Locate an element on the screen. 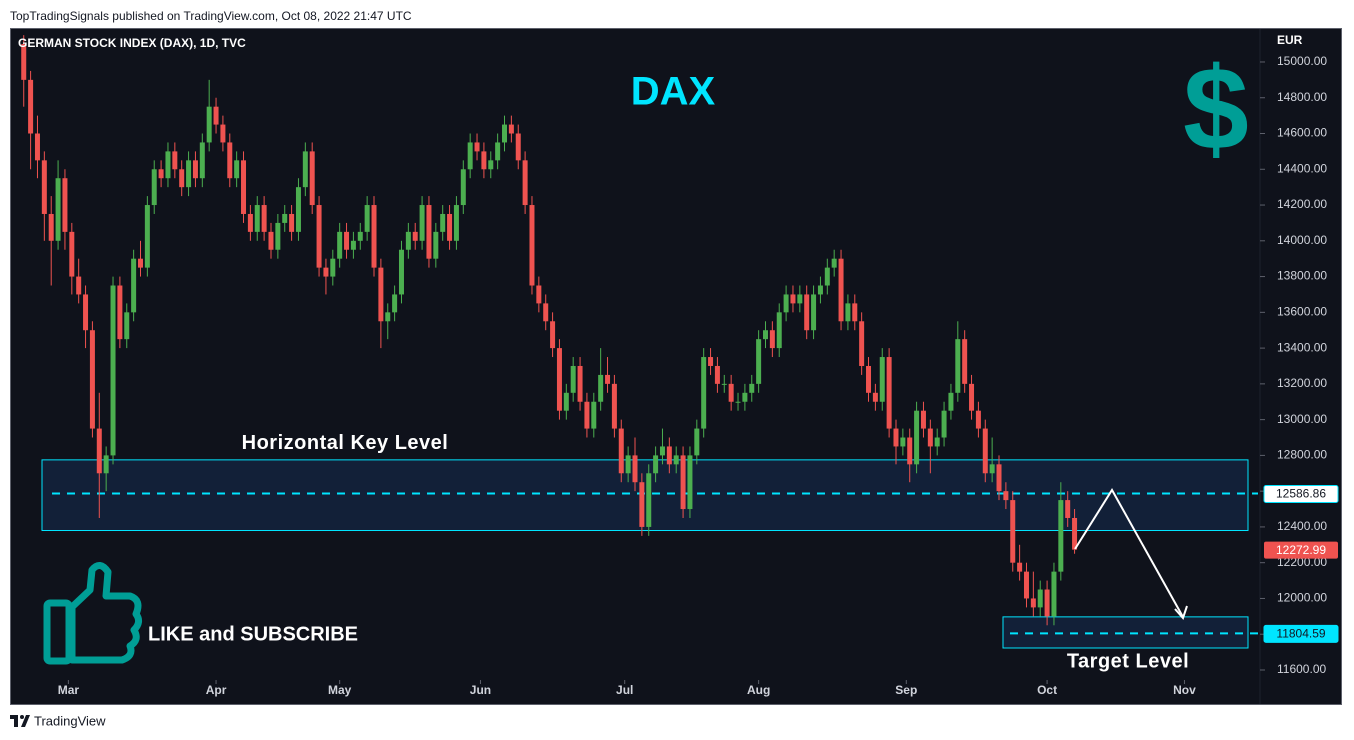 This screenshot has height=740, width=1354. call-to-action: LIKE and SUBSCRIBE is located at coordinates (253, 634).